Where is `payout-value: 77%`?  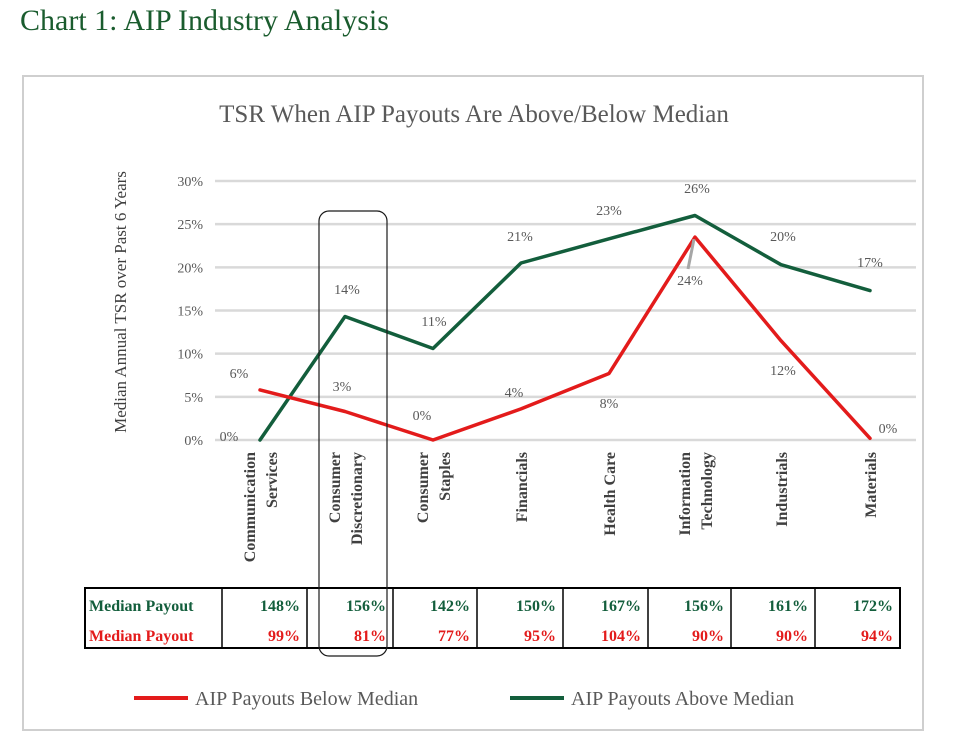
payout-value: 77% is located at coordinates (454, 636).